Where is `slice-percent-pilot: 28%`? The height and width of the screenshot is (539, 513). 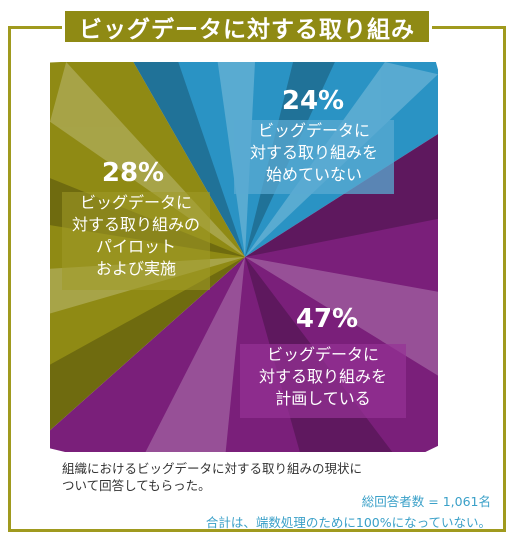 slice-percent-pilot: 28% is located at coordinates (133, 173).